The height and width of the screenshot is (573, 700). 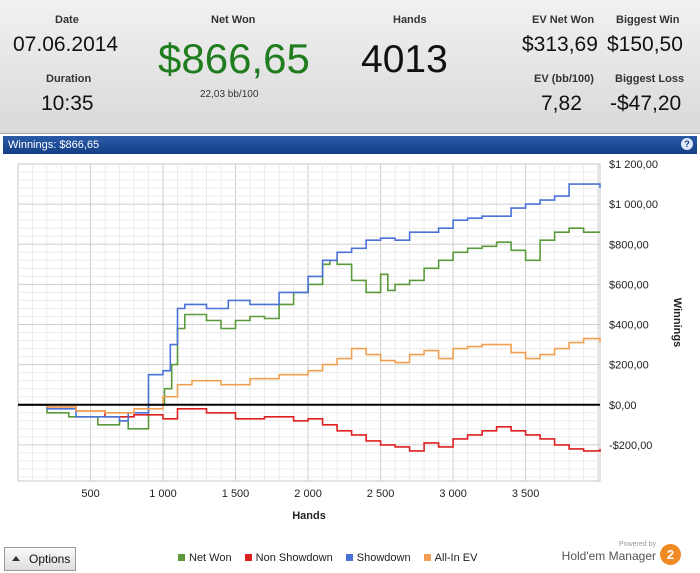 I want to click on x-tick-label: 3 000, so click(x=453, y=494).